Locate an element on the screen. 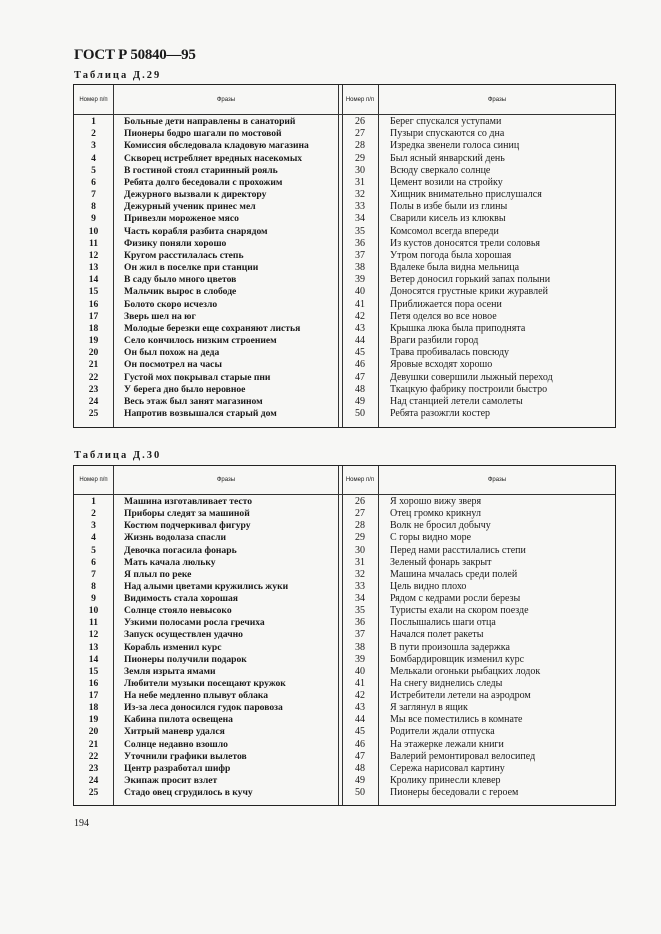  row-phrase: На небе медленно плывут облака is located at coordinates (196, 696).